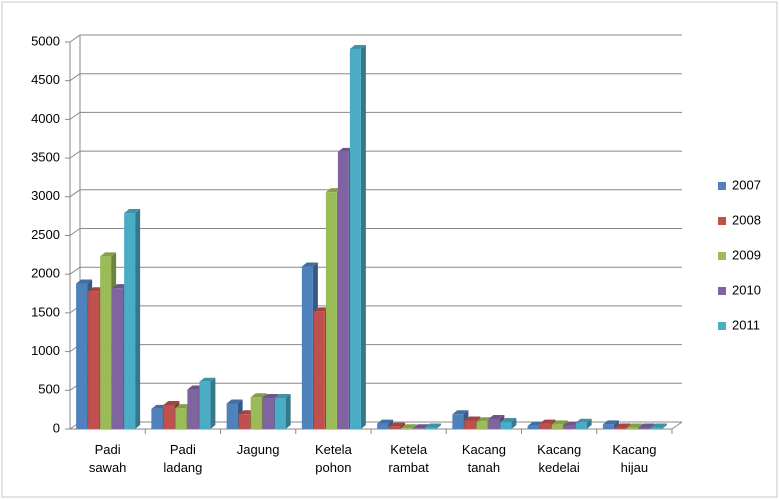 The width and height of the screenshot is (780, 500). What do you see at coordinates (333, 458) in the screenshot?
I see `x-tick-label: Ketela pohon` at bounding box center [333, 458].